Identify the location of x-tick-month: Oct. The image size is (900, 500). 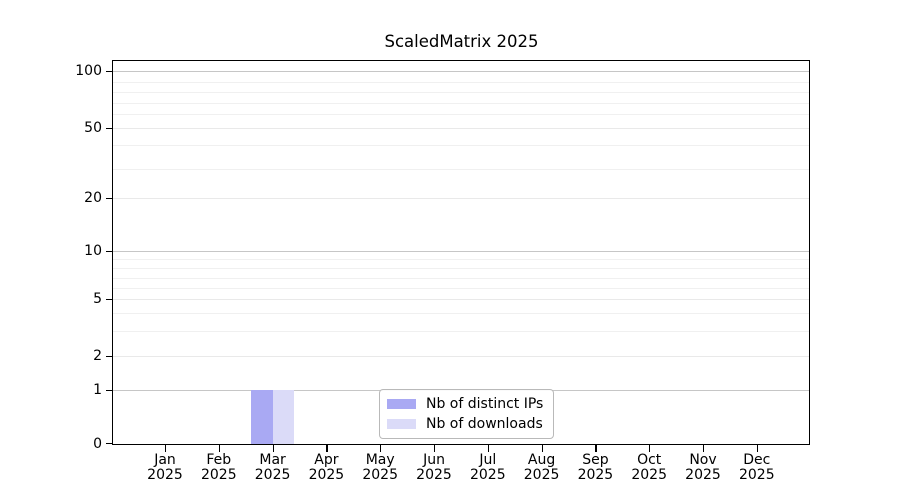
(649, 460).